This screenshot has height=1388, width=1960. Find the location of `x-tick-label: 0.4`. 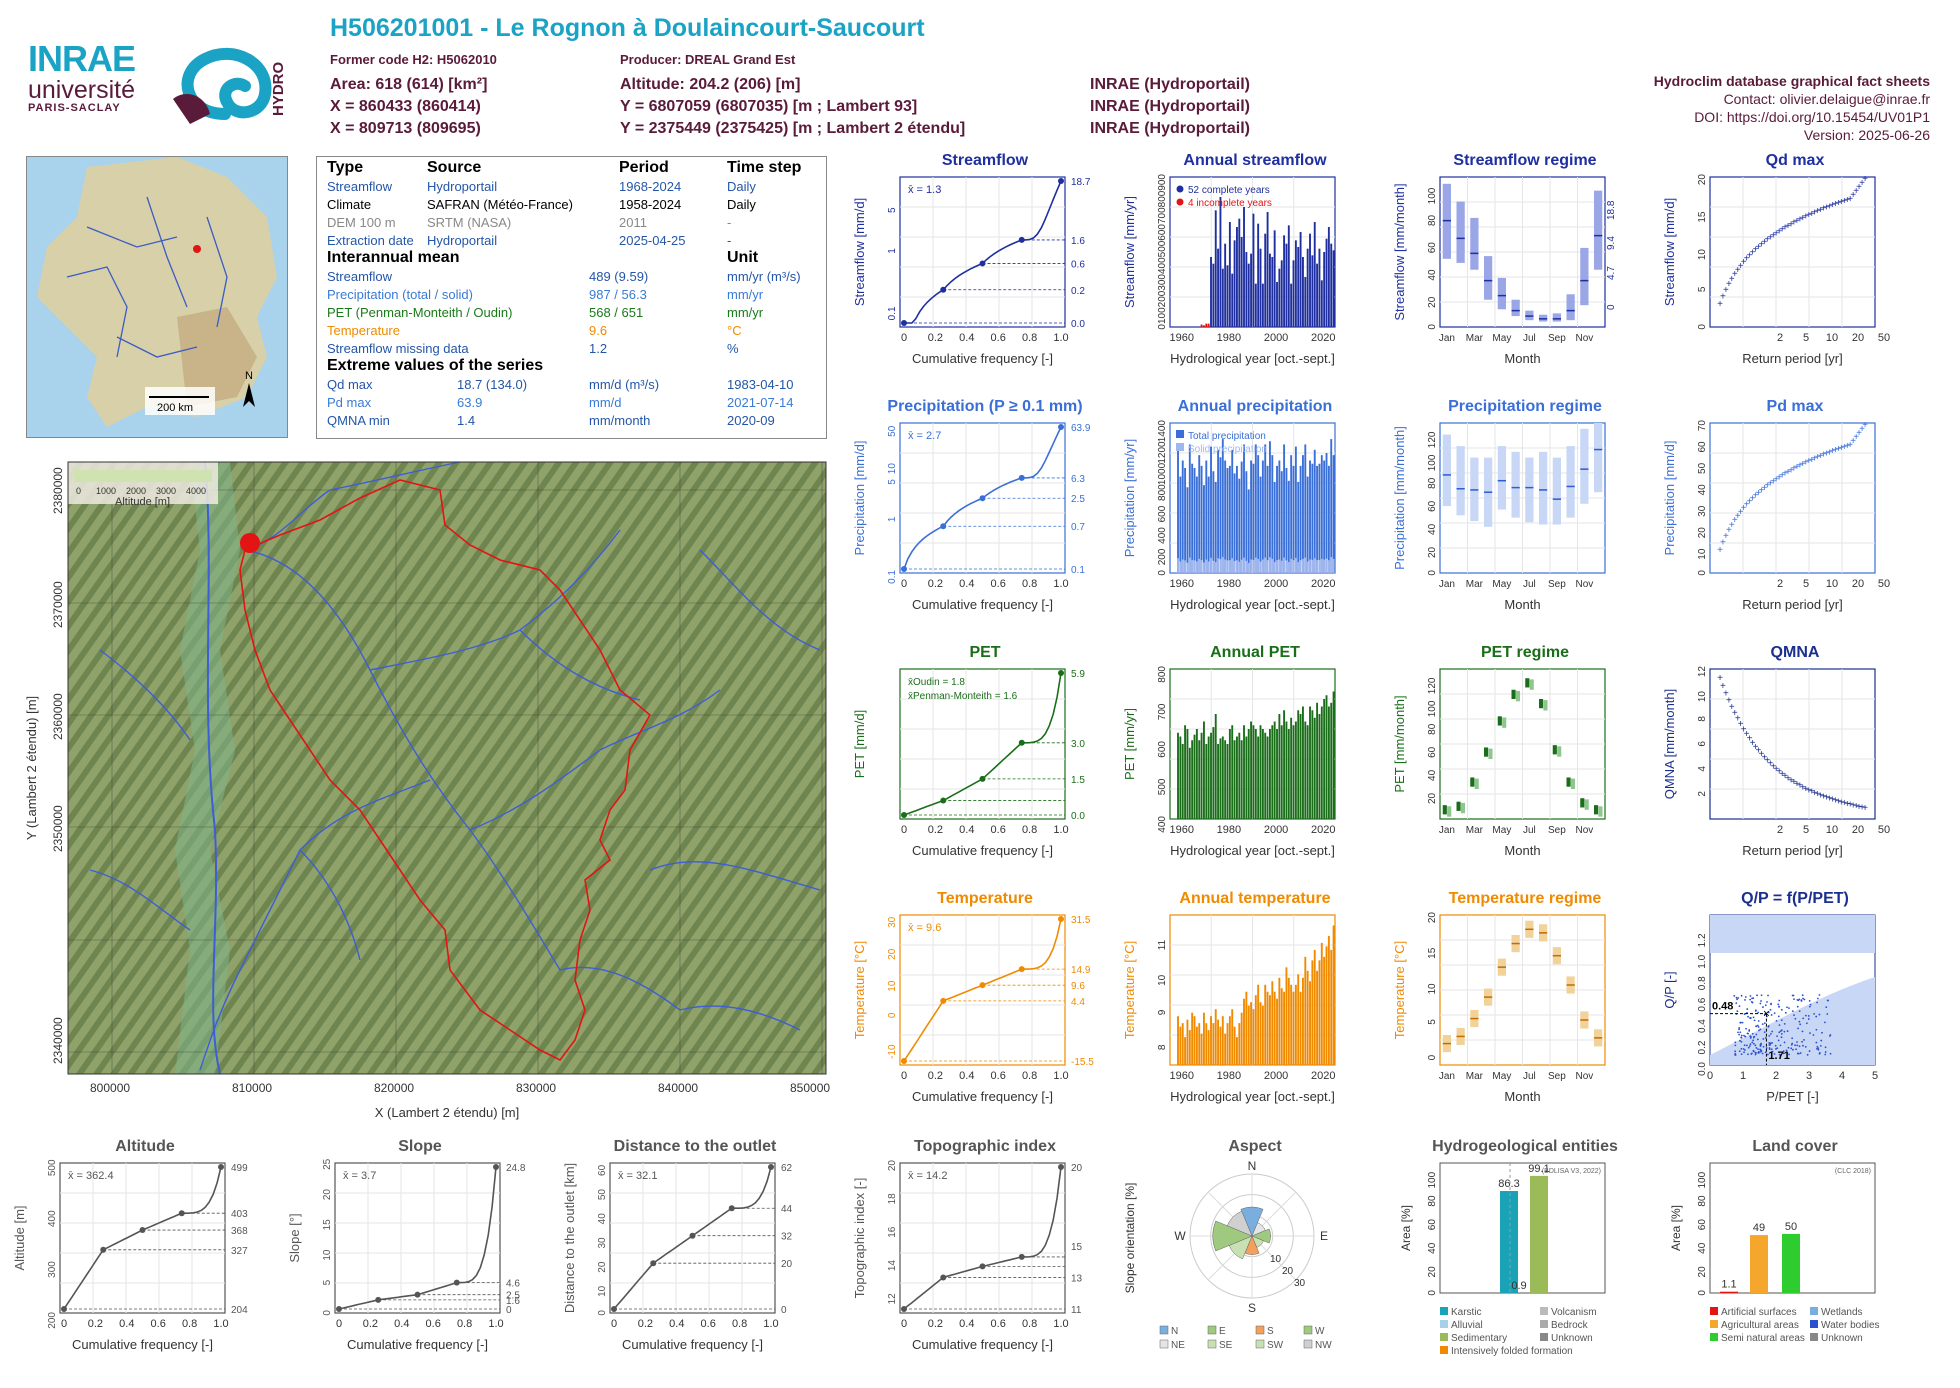

x-tick-label: 0.4 is located at coordinates (966, 830).